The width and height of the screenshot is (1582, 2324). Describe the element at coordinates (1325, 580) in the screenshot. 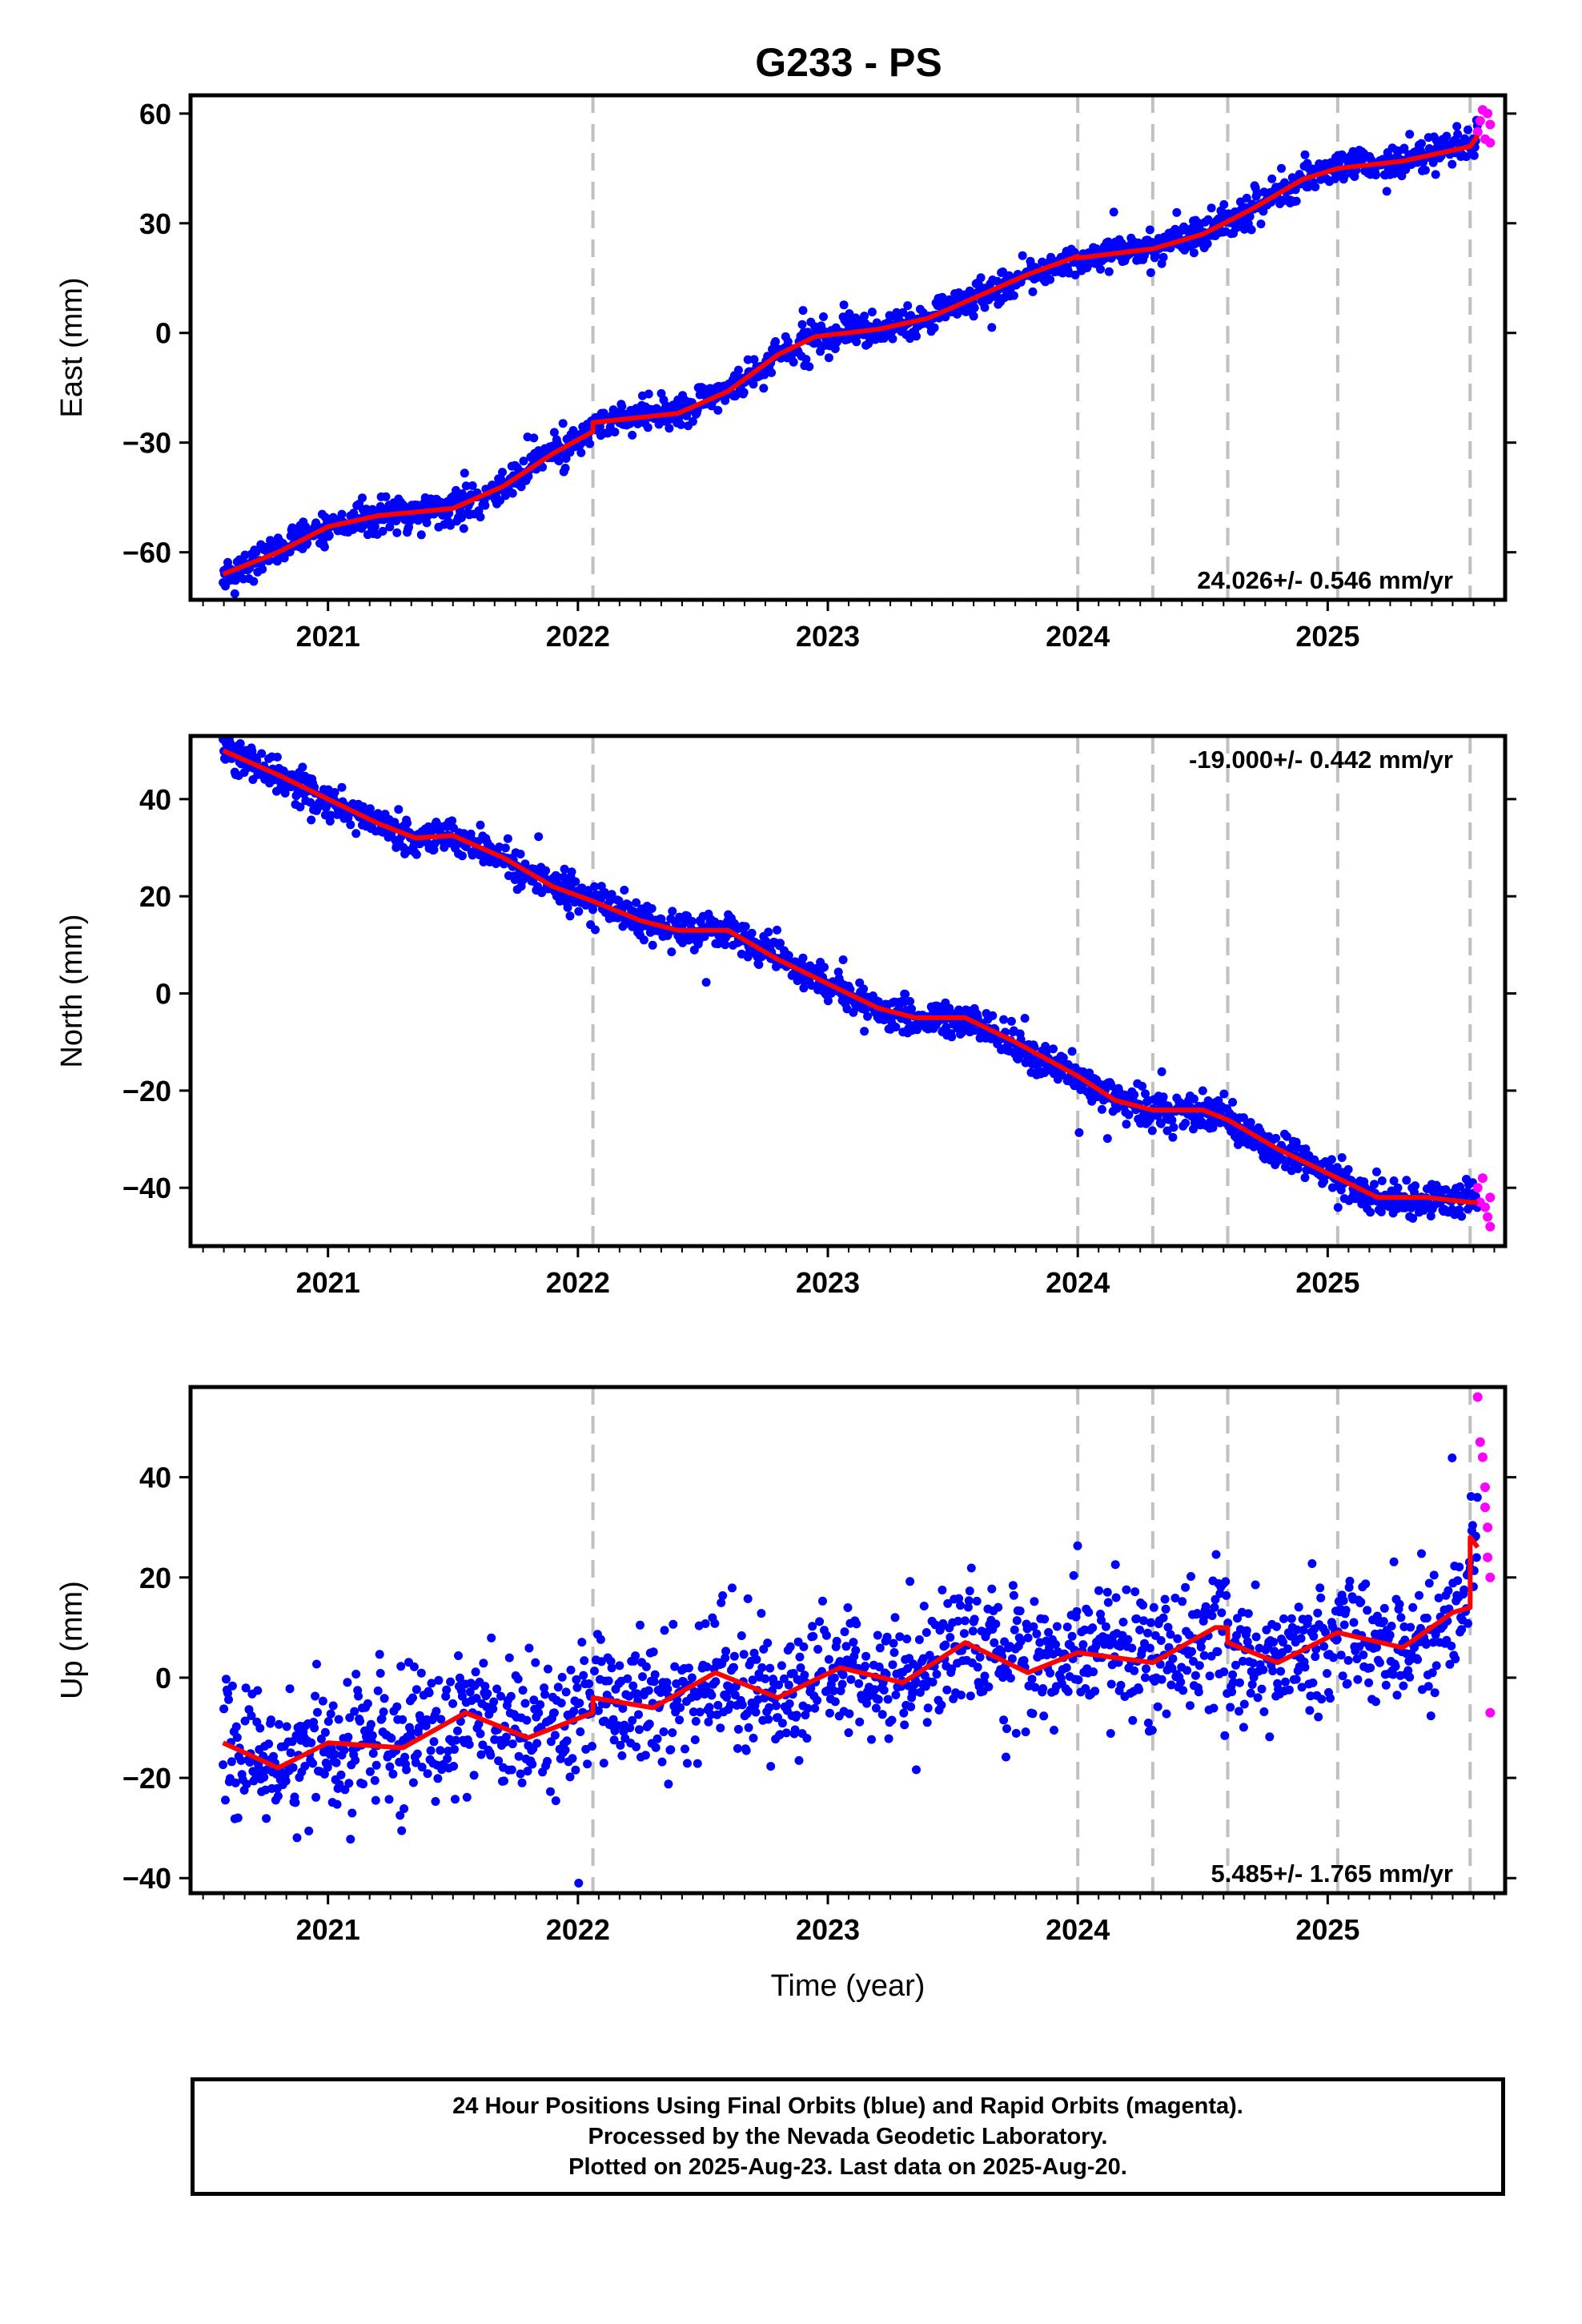

I see `rate-label: 24.026+/- 0.546 mm/yr` at that location.